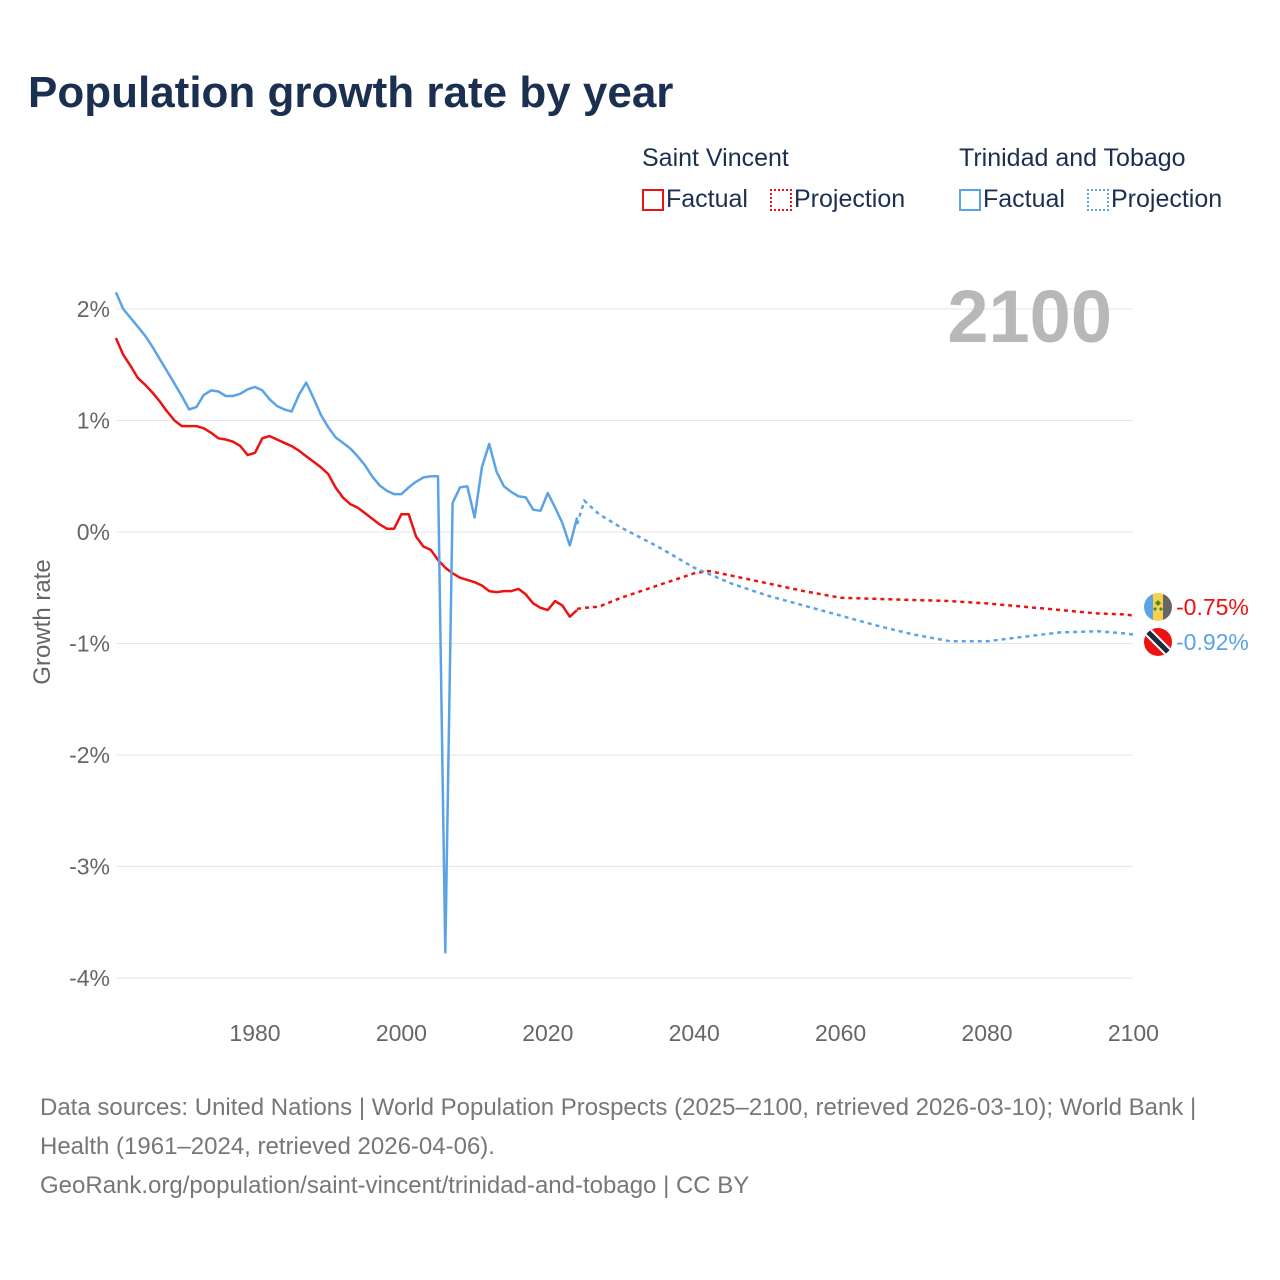 This screenshot has height=1280, width=1280. What do you see at coordinates (1072, 158) in the screenshot?
I see `legend-group-name: Trinidad and Tobago` at bounding box center [1072, 158].